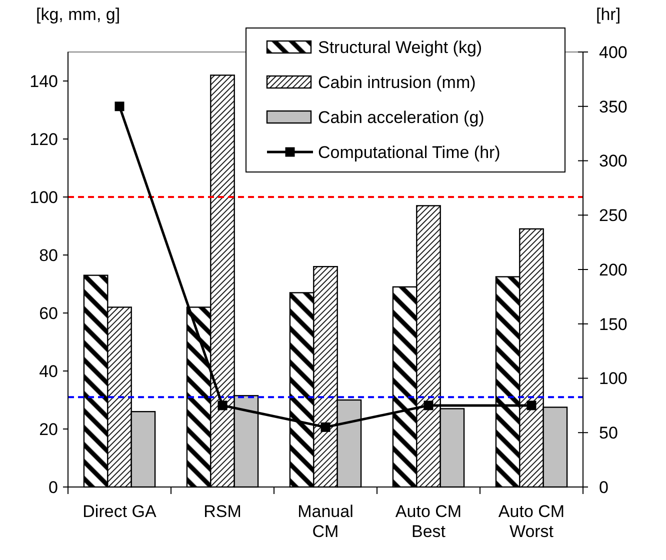 Image resolution: width=666 pixels, height=560 pixels. I want to click on y-tick-label: 0, so click(53, 487).